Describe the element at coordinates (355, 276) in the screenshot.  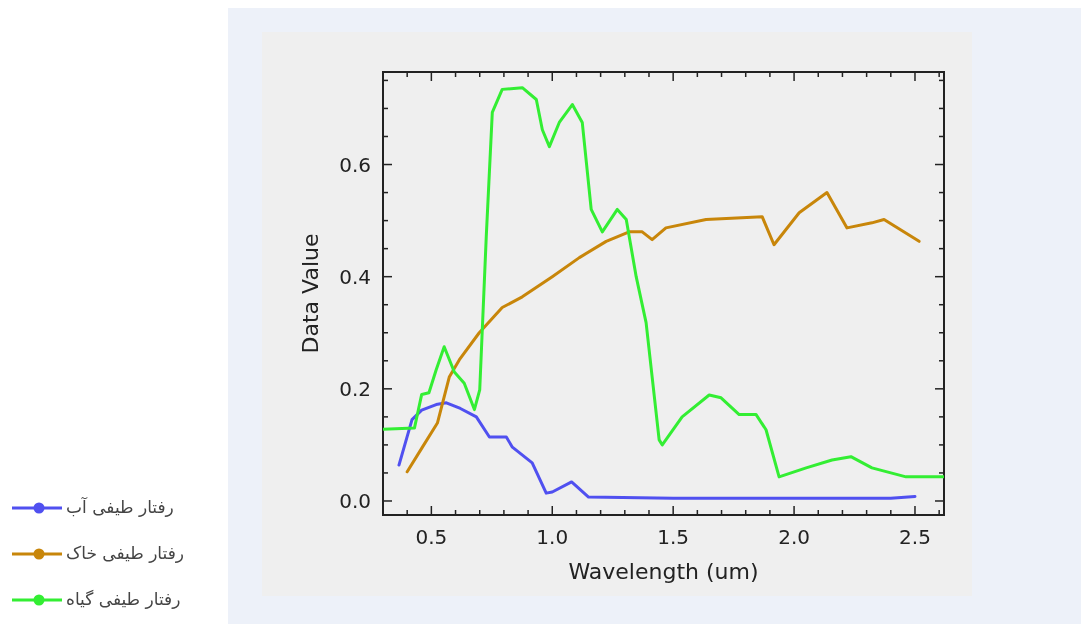
I see `y-tick-label: 0.4` at that location.